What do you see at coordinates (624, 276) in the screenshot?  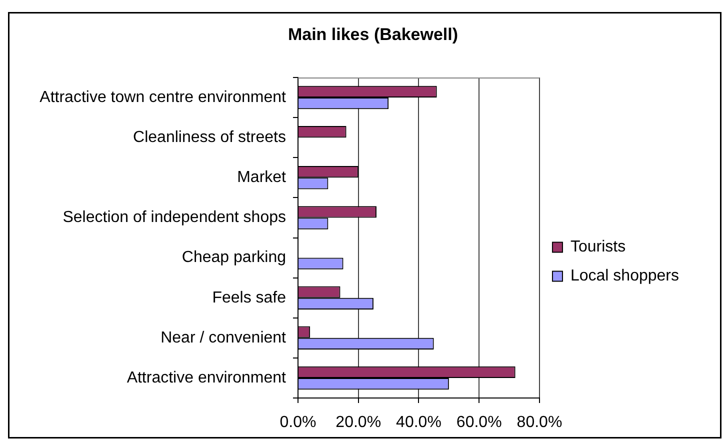 I see `legend-label: Local shoppers` at bounding box center [624, 276].